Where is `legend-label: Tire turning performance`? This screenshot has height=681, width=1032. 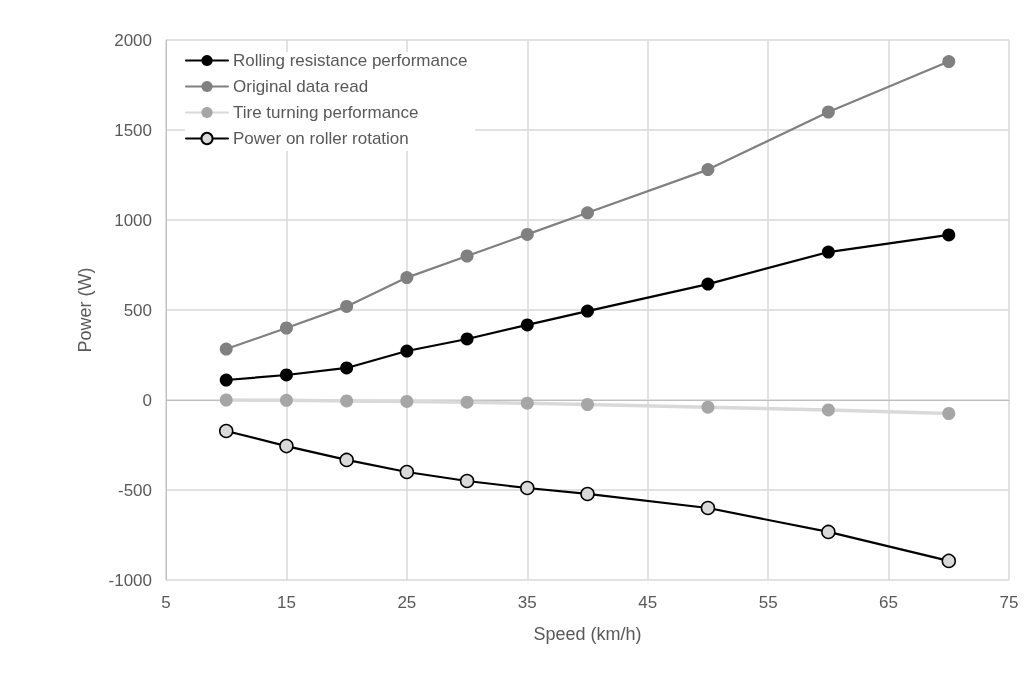 legend-label: Tire turning performance is located at coordinates (326, 112).